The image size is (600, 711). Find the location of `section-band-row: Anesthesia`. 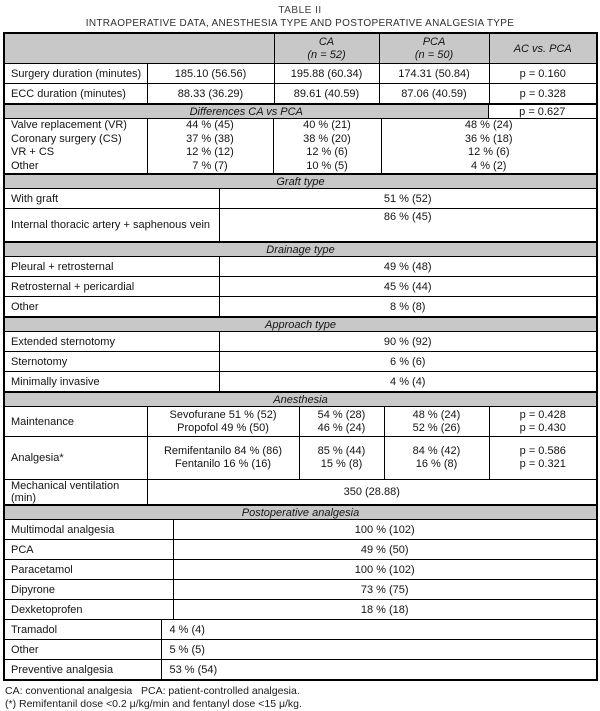

section-band-row: Anesthesia is located at coordinates (300, 399).